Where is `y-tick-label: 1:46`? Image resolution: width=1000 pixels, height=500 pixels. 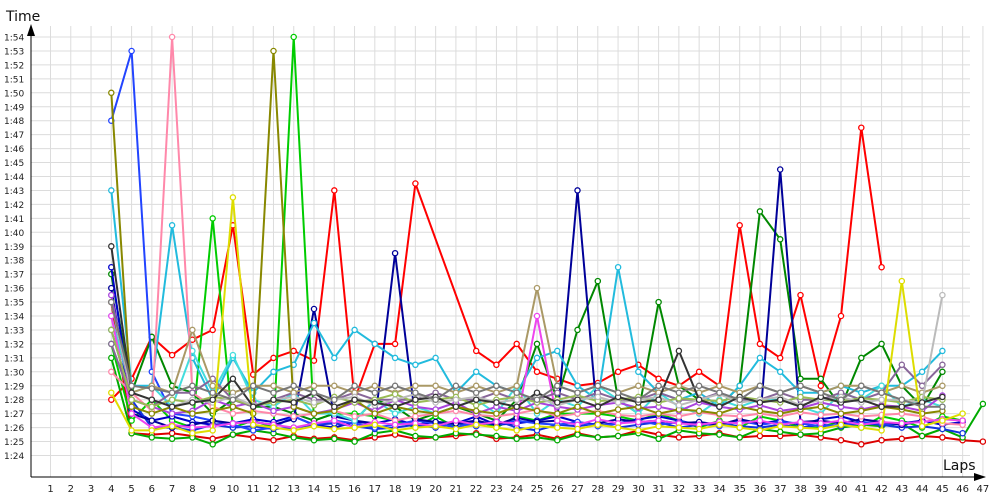
y-tick-label: 1:46 is located at coordinates (14, 150).